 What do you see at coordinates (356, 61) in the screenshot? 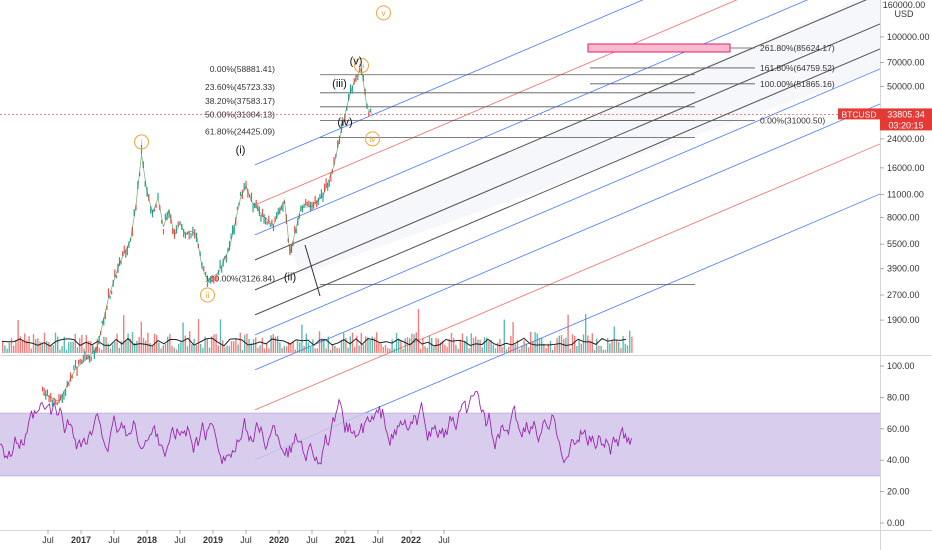
I see `wave-label: (v)` at bounding box center [356, 61].